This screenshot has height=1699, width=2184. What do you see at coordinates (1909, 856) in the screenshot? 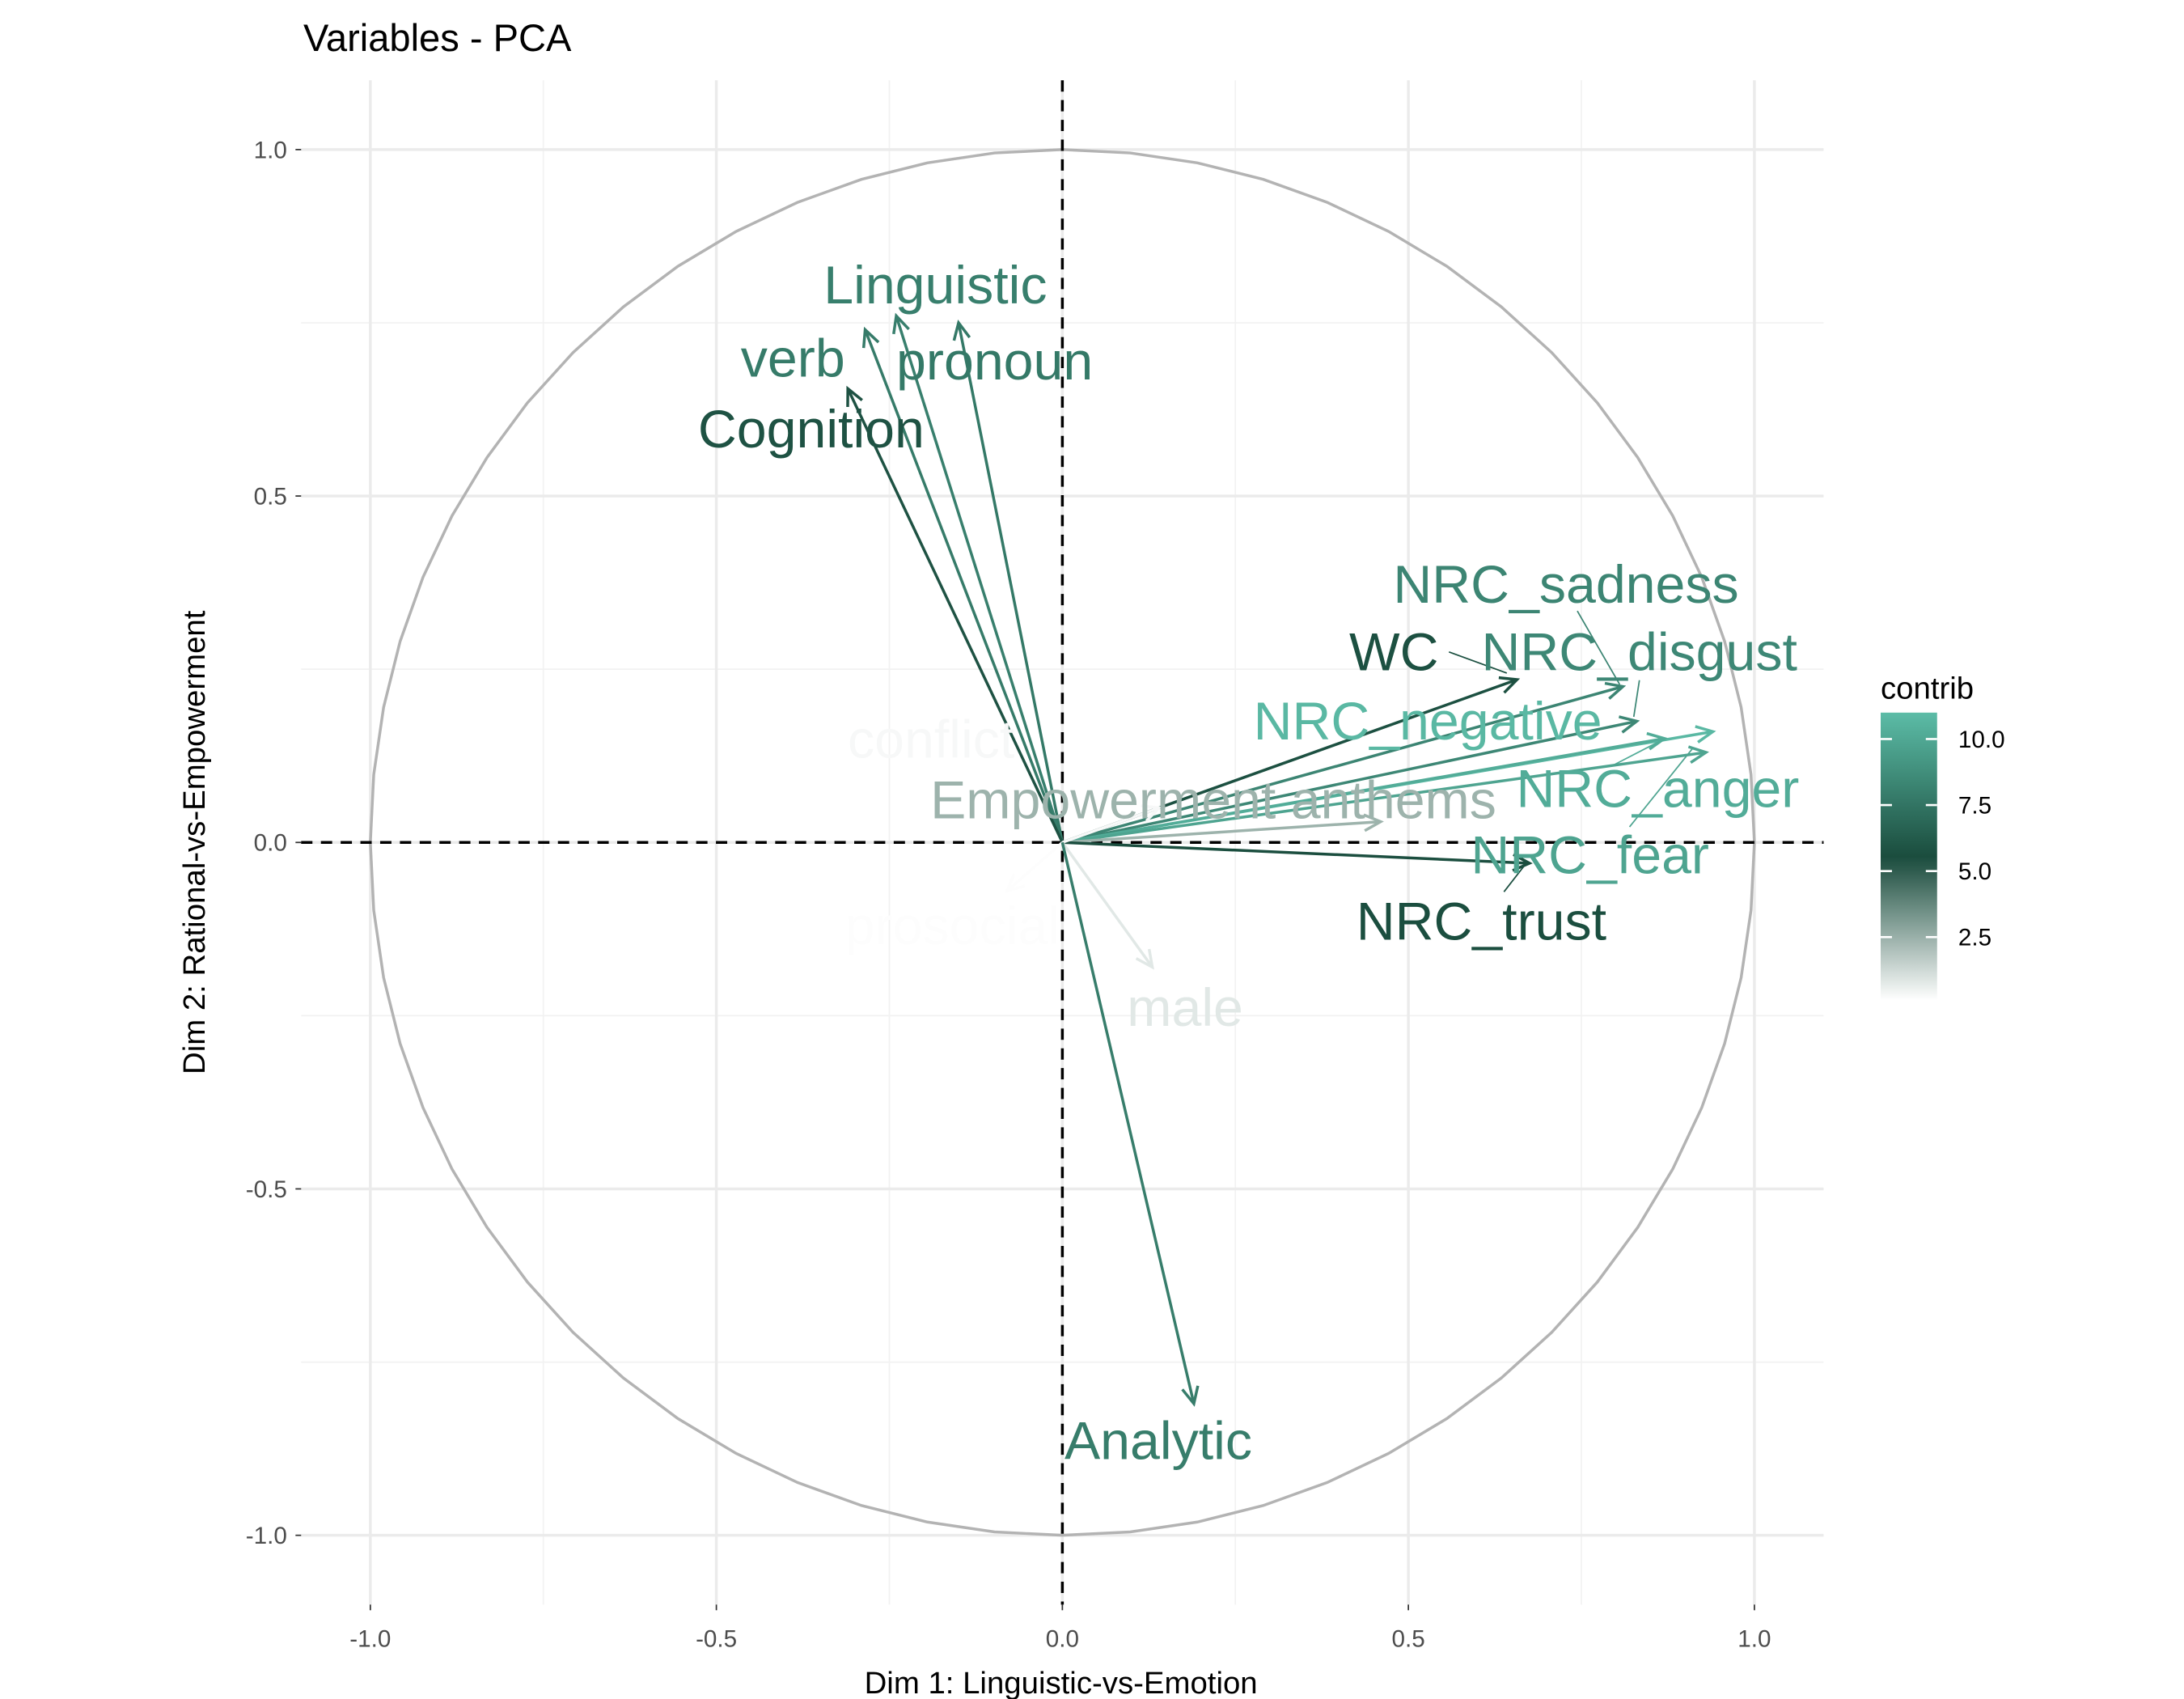
I see `legend-colorbar` at bounding box center [1909, 856].